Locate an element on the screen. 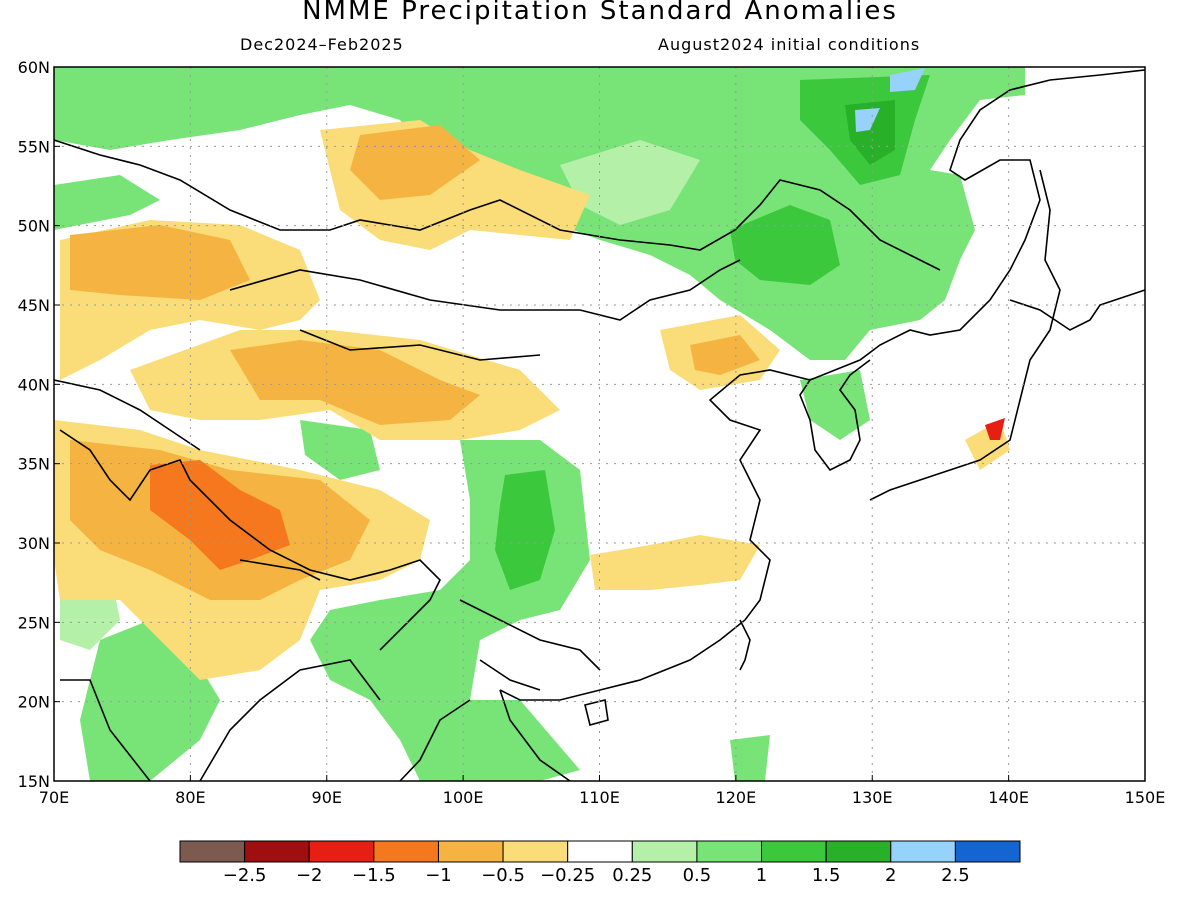 This screenshot has width=1200, height=900. mid-green-south is located at coordinates (525, 530).